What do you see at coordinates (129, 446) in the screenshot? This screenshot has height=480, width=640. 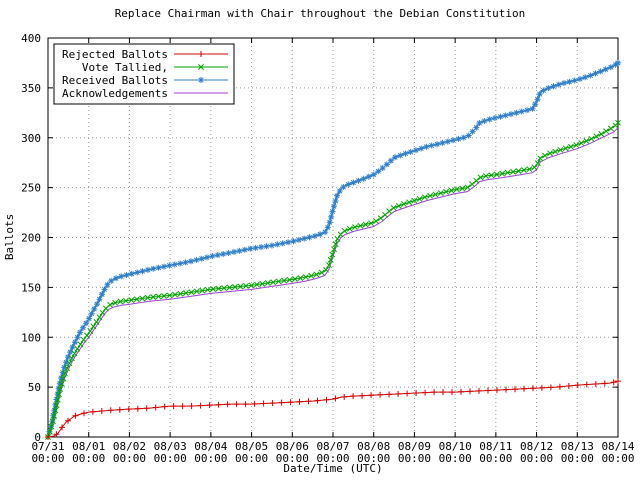 I see `x-tick-label: 08/02` at bounding box center [129, 446].